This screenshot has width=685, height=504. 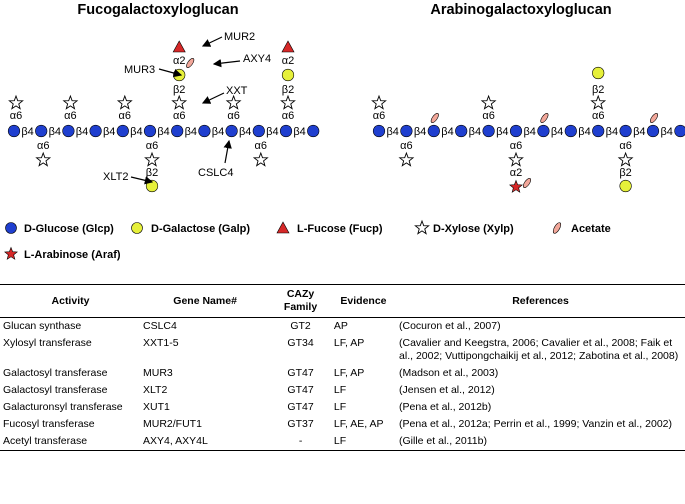 I want to click on cell-activity: Xylosyl transferase, so click(x=47, y=343).